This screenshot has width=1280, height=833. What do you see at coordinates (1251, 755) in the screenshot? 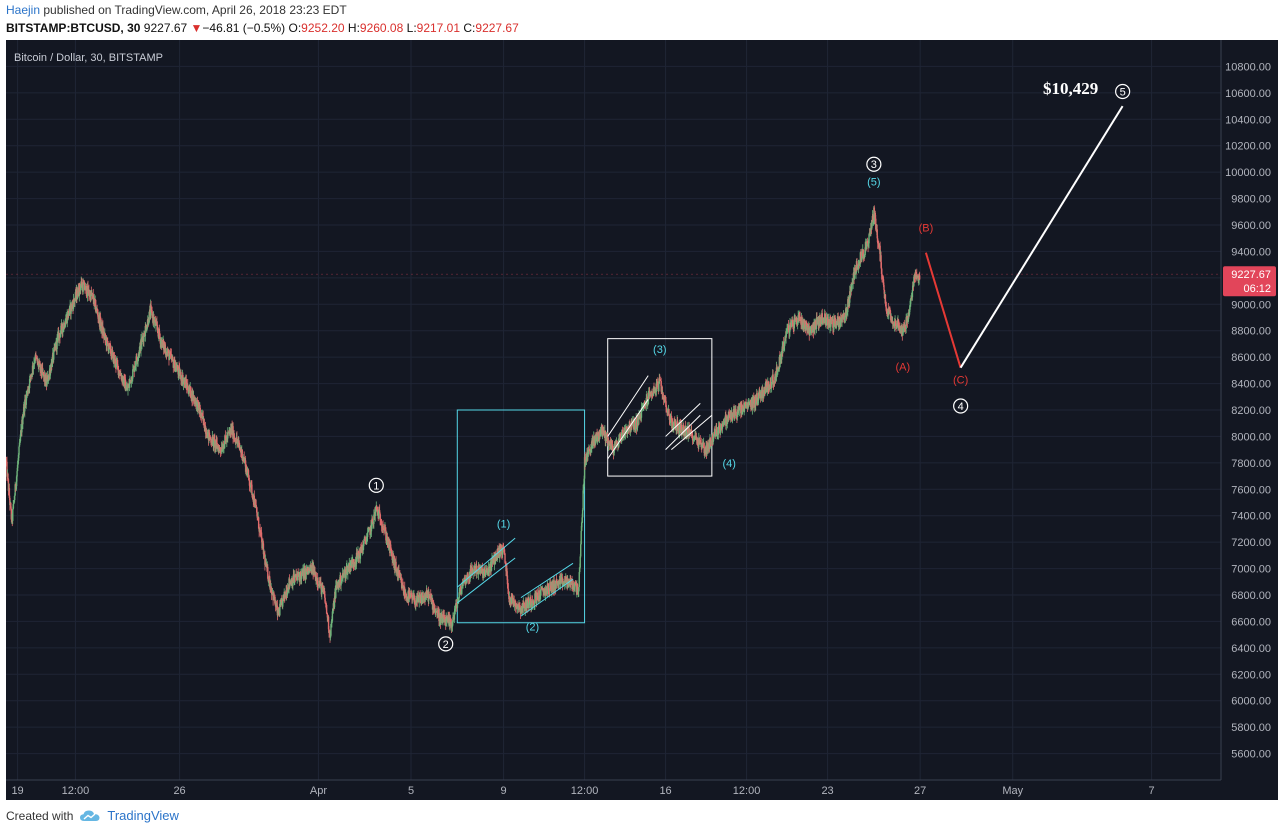
I see `y-tick-label: 5600.00` at bounding box center [1251, 755].